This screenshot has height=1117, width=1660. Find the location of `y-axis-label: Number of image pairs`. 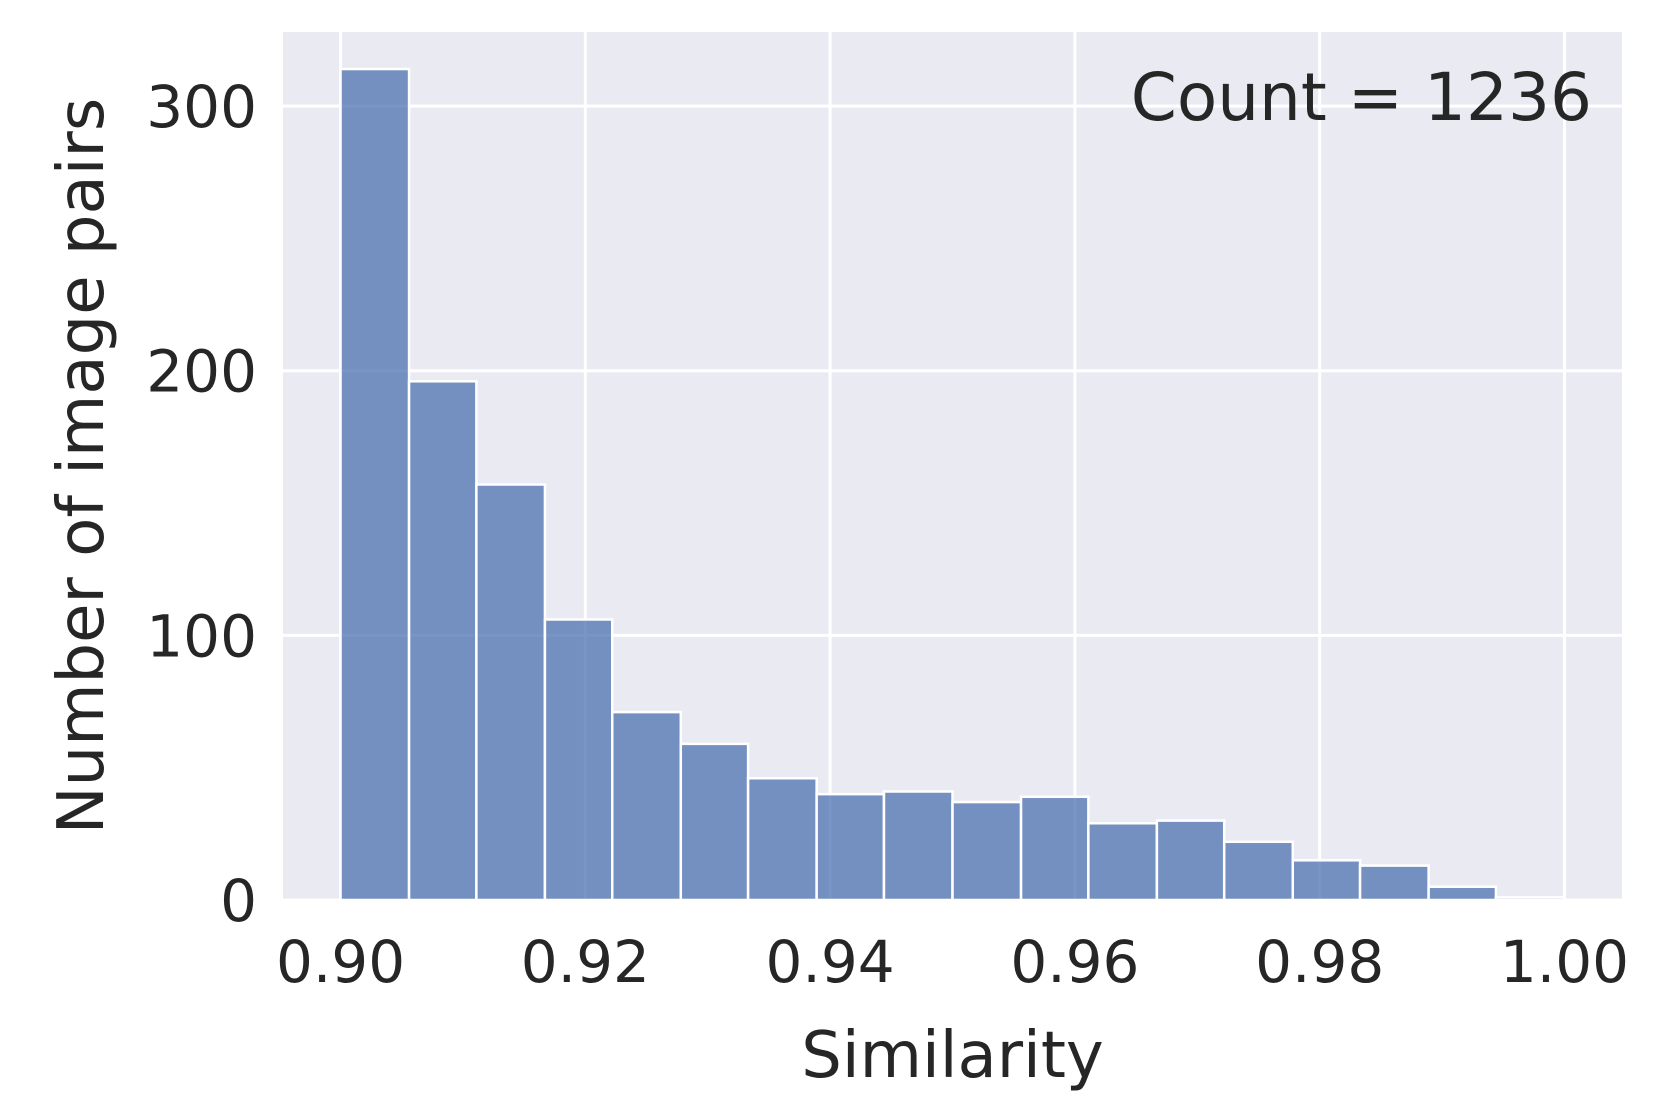

y-axis-label: Number of image pairs is located at coordinates (82, 466).